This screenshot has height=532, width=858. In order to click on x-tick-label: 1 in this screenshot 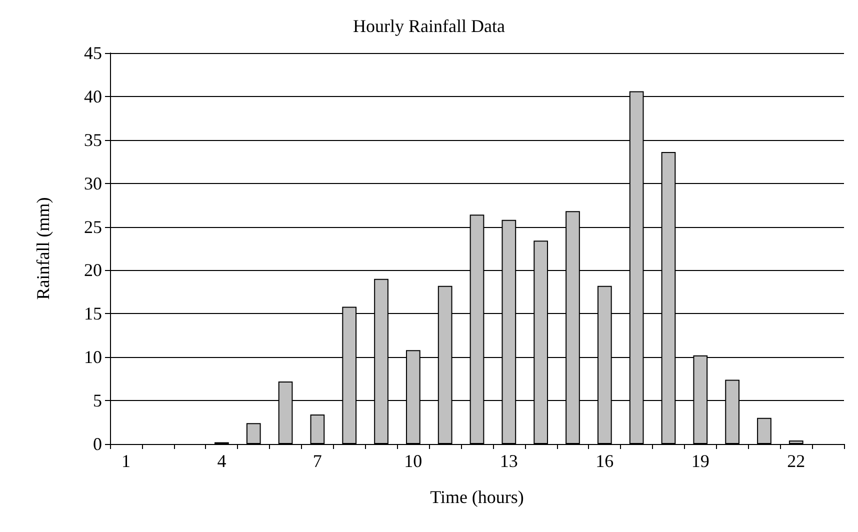, I will do `click(125, 461)`.